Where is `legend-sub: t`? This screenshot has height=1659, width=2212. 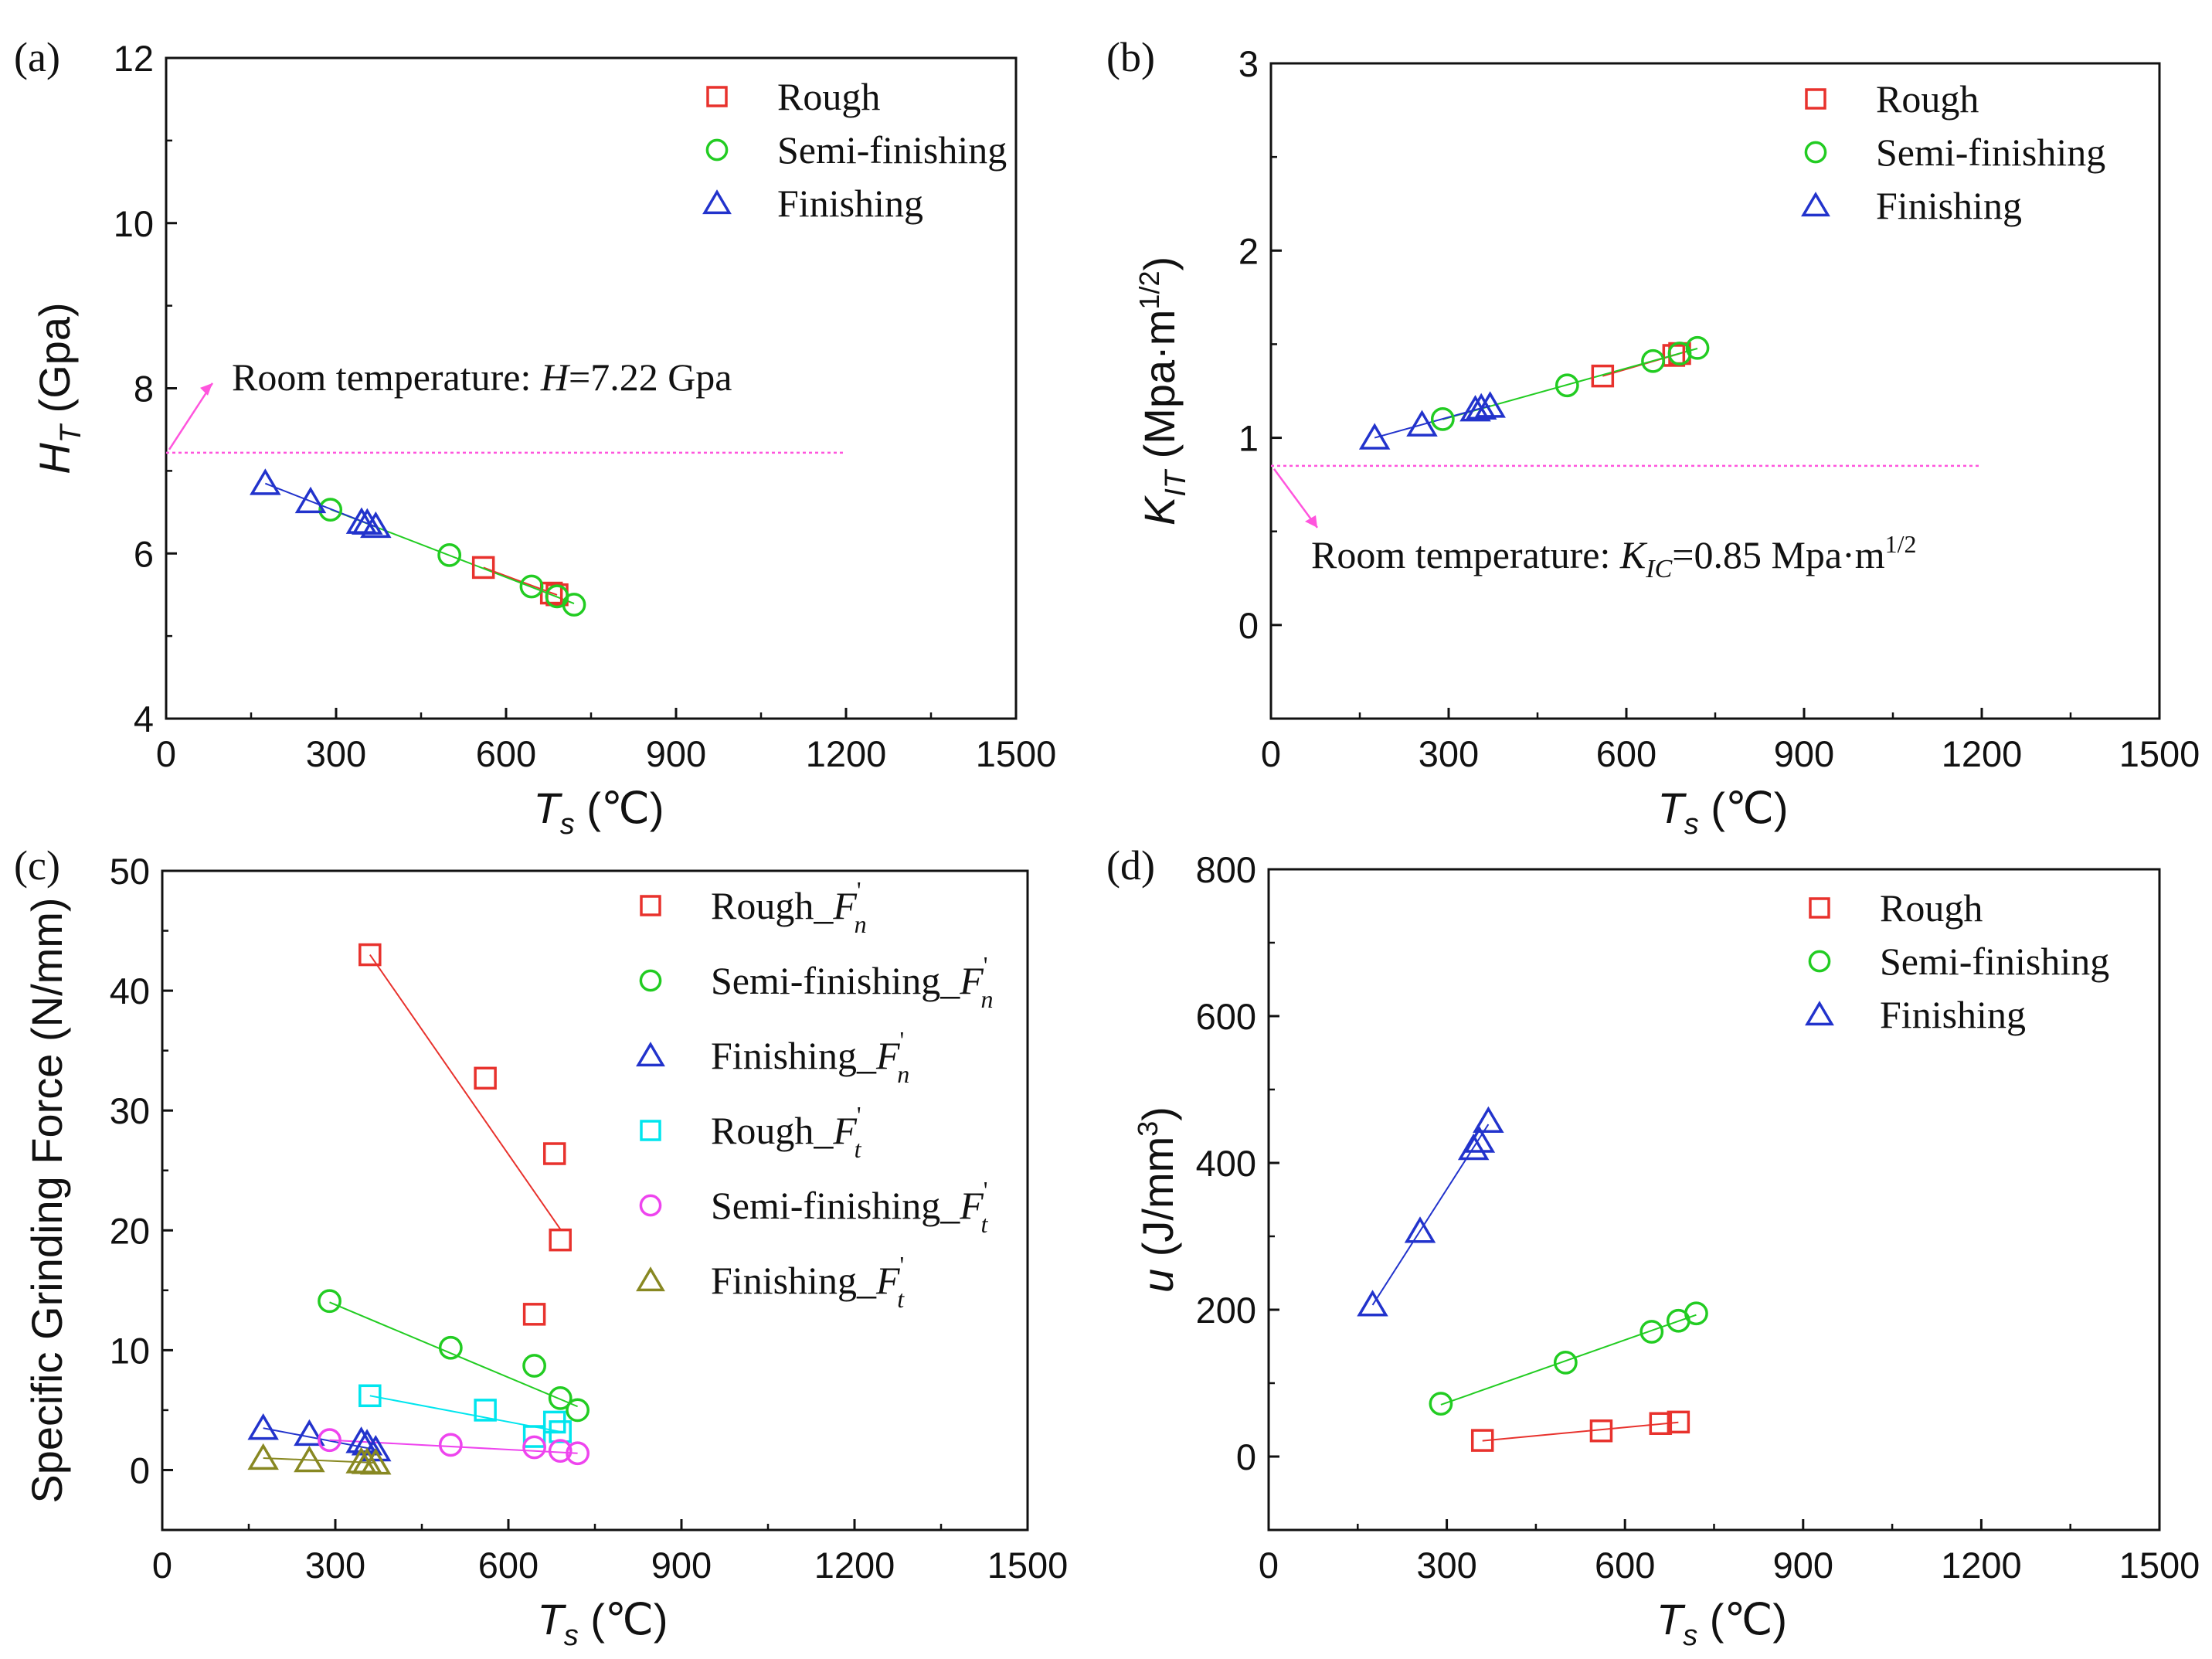
legend-sub: t is located at coordinates (858, 1149).